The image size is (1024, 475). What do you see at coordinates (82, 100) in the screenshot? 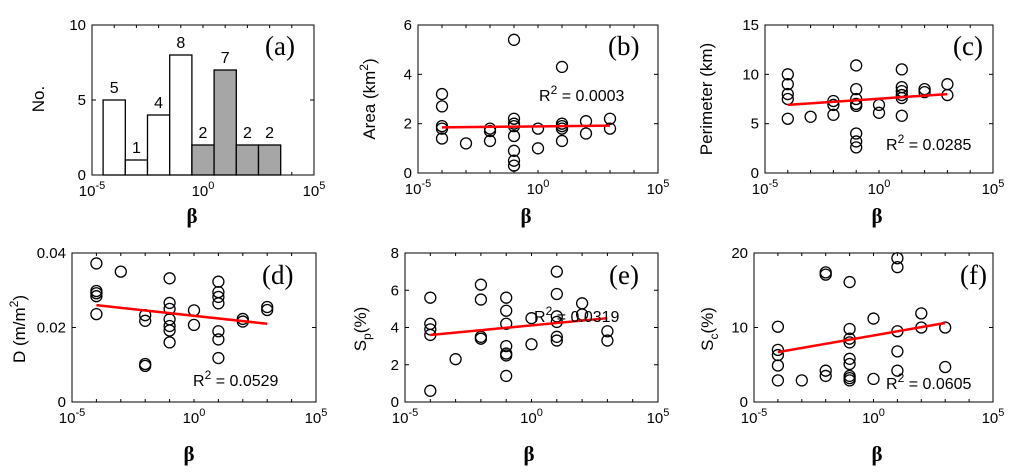
I see `panel-a-y-tick-label: 5` at bounding box center [82, 100].